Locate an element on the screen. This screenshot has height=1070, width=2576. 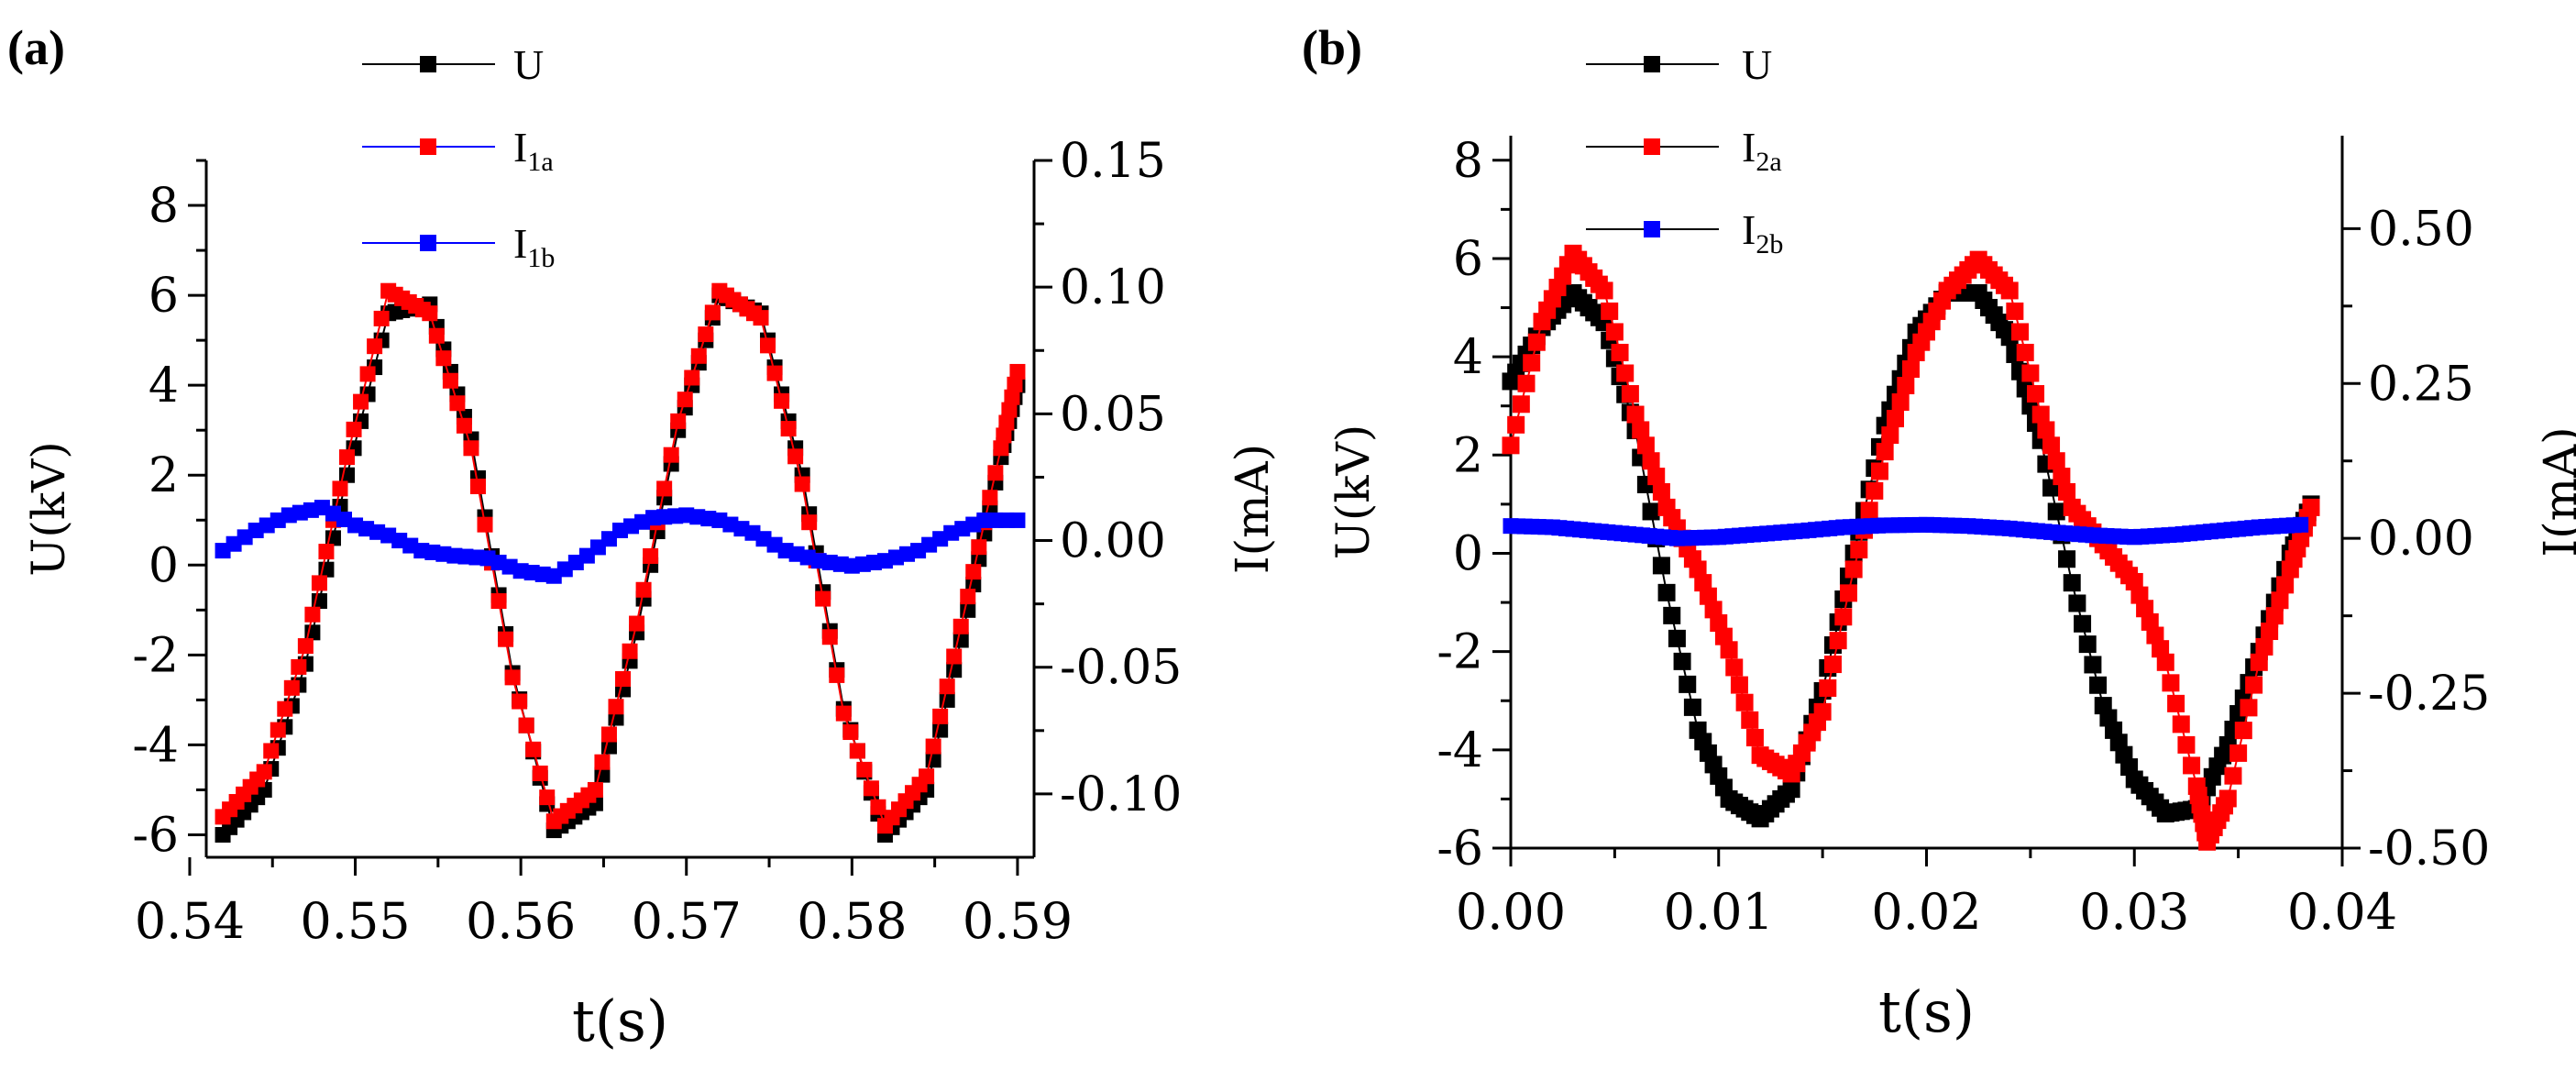
y-right-tick-label: -0.10 is located at coordinates (1121, 794).